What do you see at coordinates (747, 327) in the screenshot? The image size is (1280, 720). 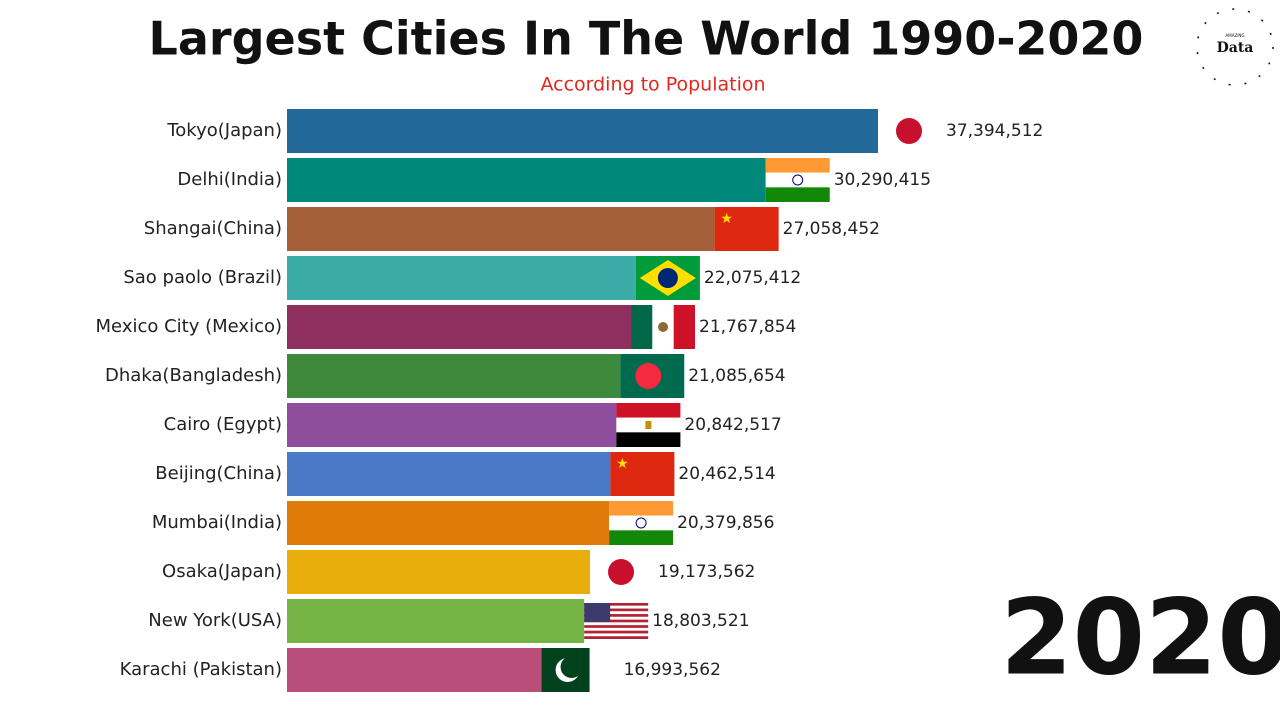 I see `value-label: 21,767,854` at bounding box center [747, 327].